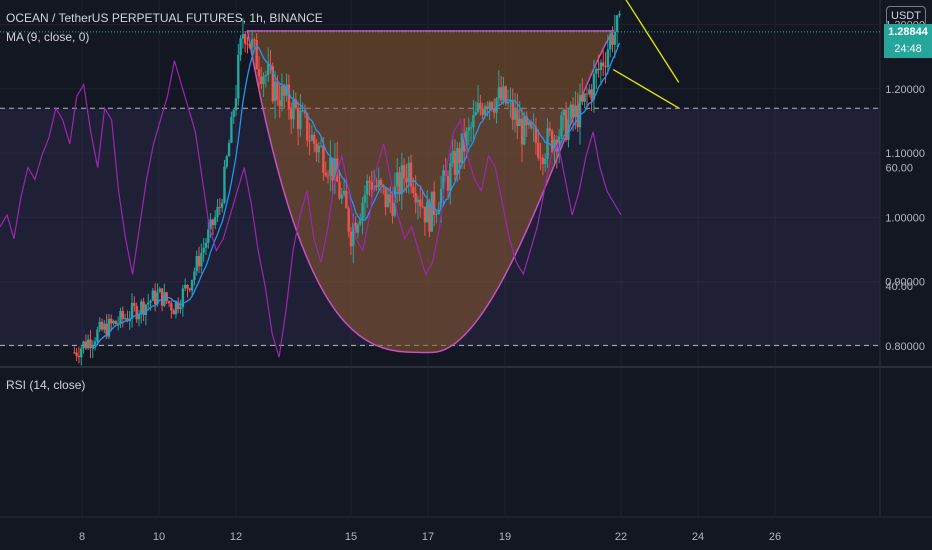 Image resolution: width=932 pixels, height=550 pixels. I want to click on time-tick-label: 15, so click(351, 537).